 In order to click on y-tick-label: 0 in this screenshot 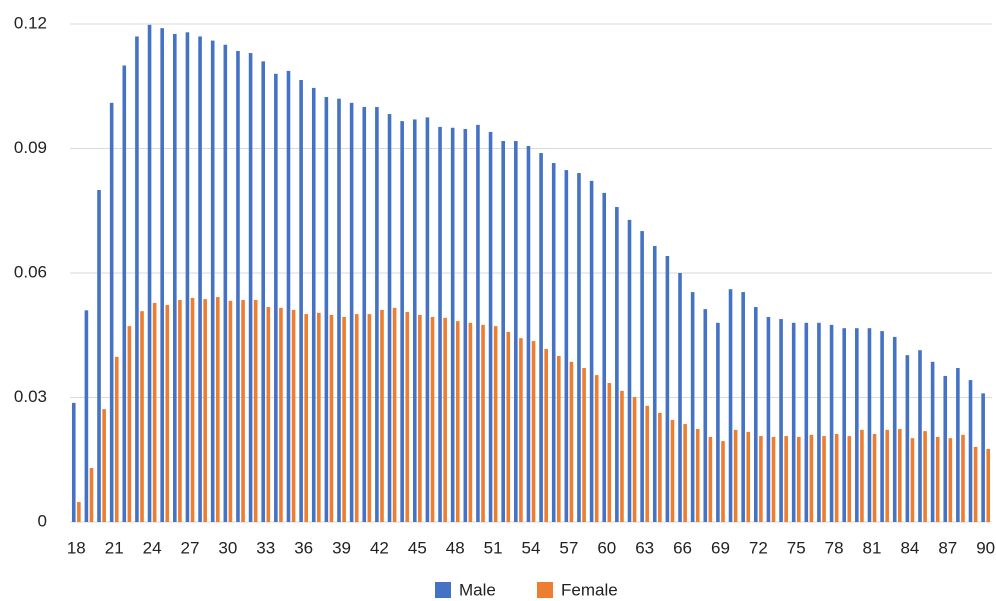, I will do `click(42, 520)`.